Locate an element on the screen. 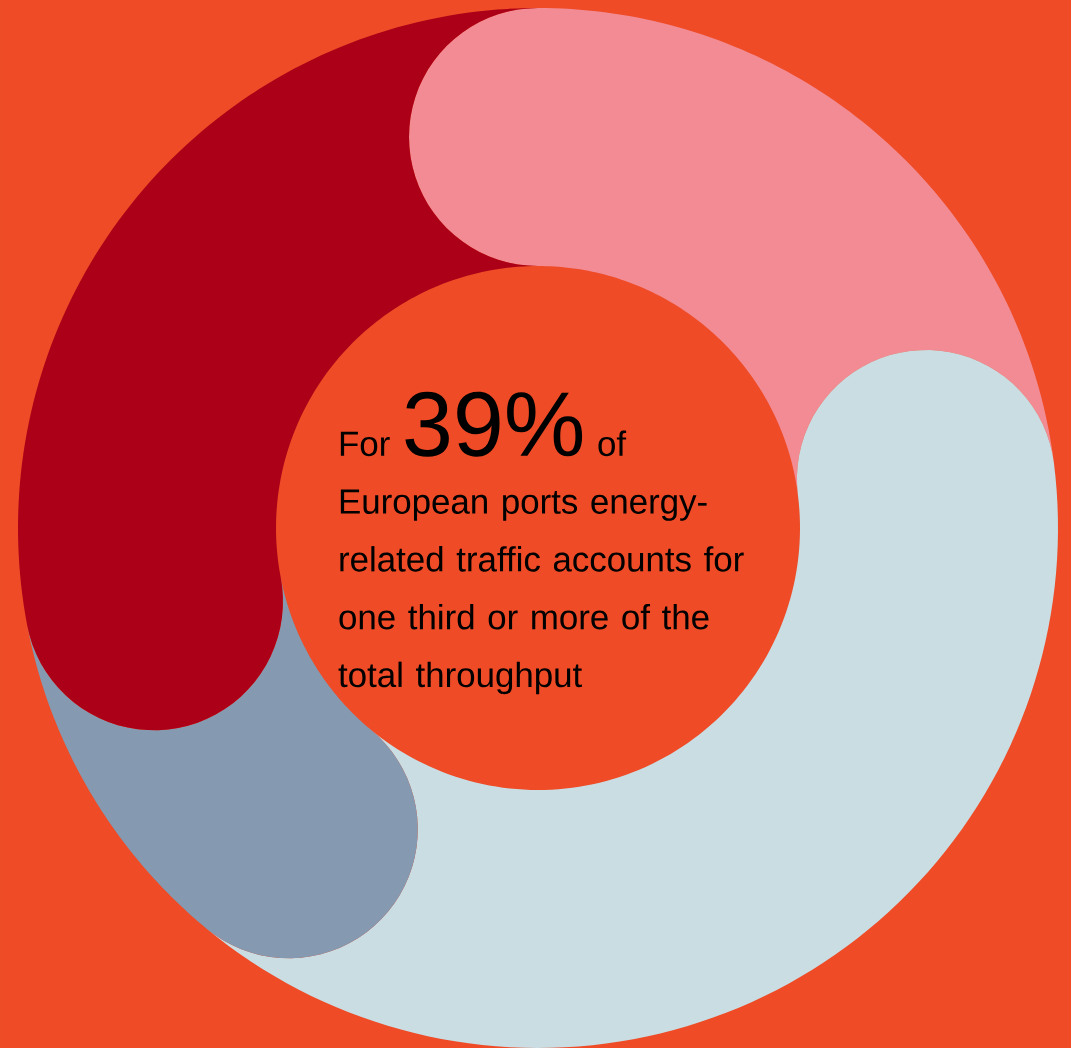 Image resolution: width=1071 pixels, height=1048 pixels. text: of is located at coordinates (612, 443).